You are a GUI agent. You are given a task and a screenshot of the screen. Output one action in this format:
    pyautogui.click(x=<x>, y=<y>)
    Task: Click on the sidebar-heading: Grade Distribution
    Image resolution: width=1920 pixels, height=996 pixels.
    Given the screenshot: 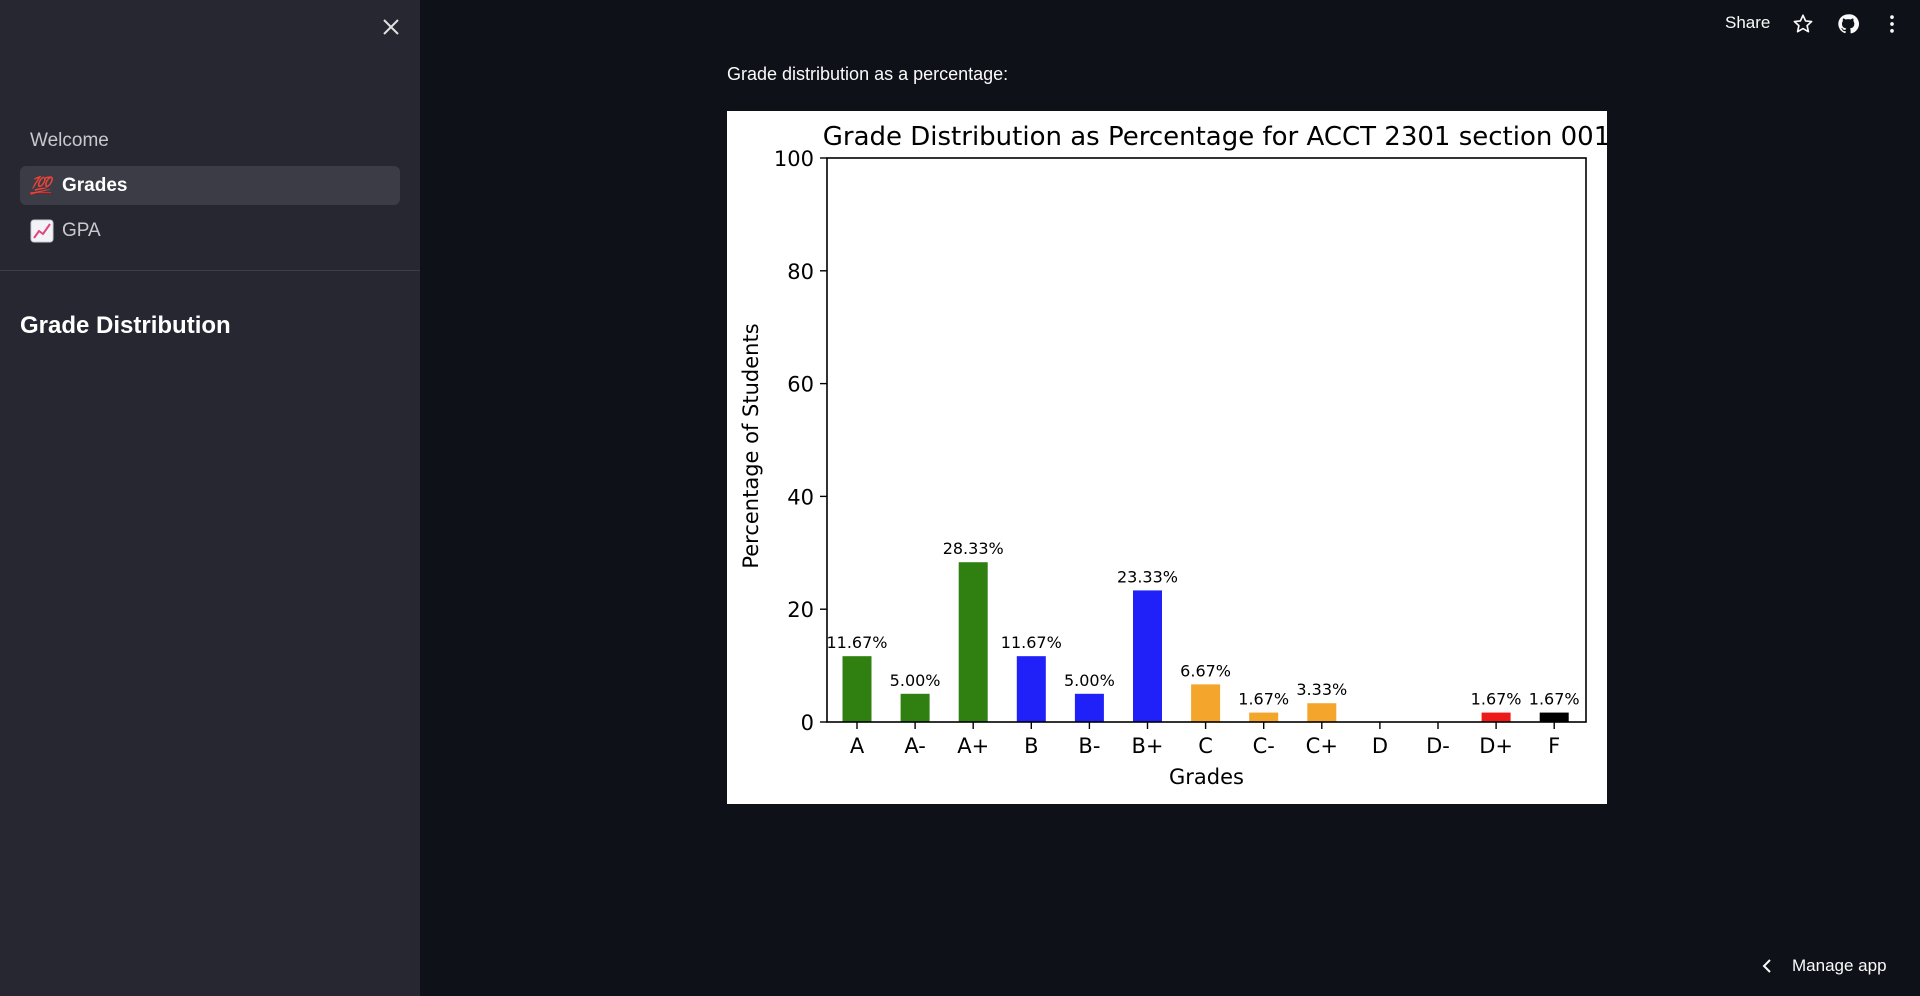 What is the action you would take?
    pyautogui.click(x=125, y=325)
    